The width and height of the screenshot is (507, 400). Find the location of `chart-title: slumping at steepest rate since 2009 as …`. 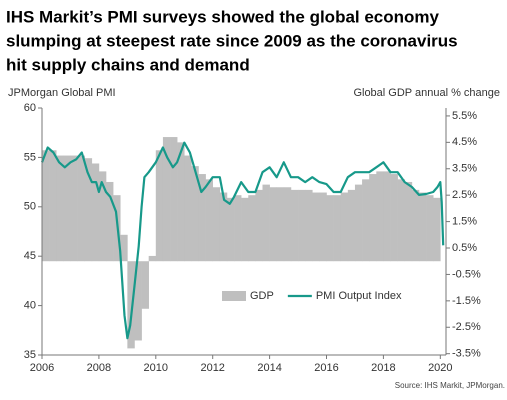

chart-title: slumping at steepest rate since 2009 as … is located at coordinates (232, 40).